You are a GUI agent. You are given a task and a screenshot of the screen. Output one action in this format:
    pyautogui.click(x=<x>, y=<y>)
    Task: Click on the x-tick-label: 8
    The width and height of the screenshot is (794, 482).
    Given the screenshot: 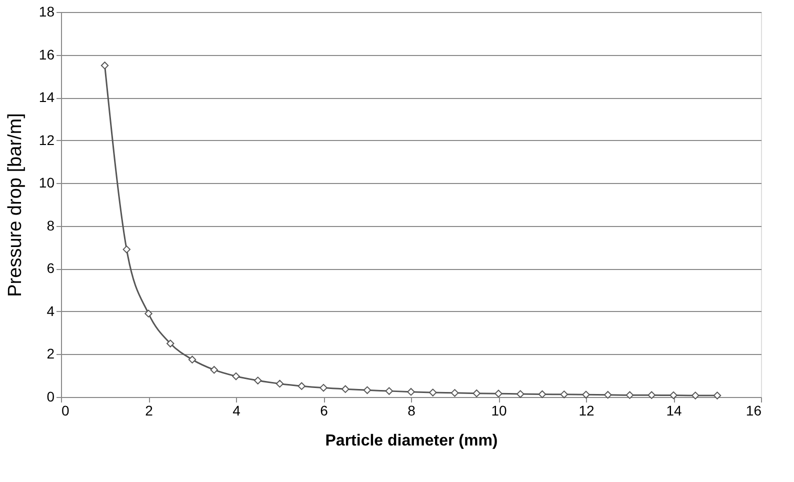 What is the action you would take?
    pyautogui.click(x=412, y=410)
    